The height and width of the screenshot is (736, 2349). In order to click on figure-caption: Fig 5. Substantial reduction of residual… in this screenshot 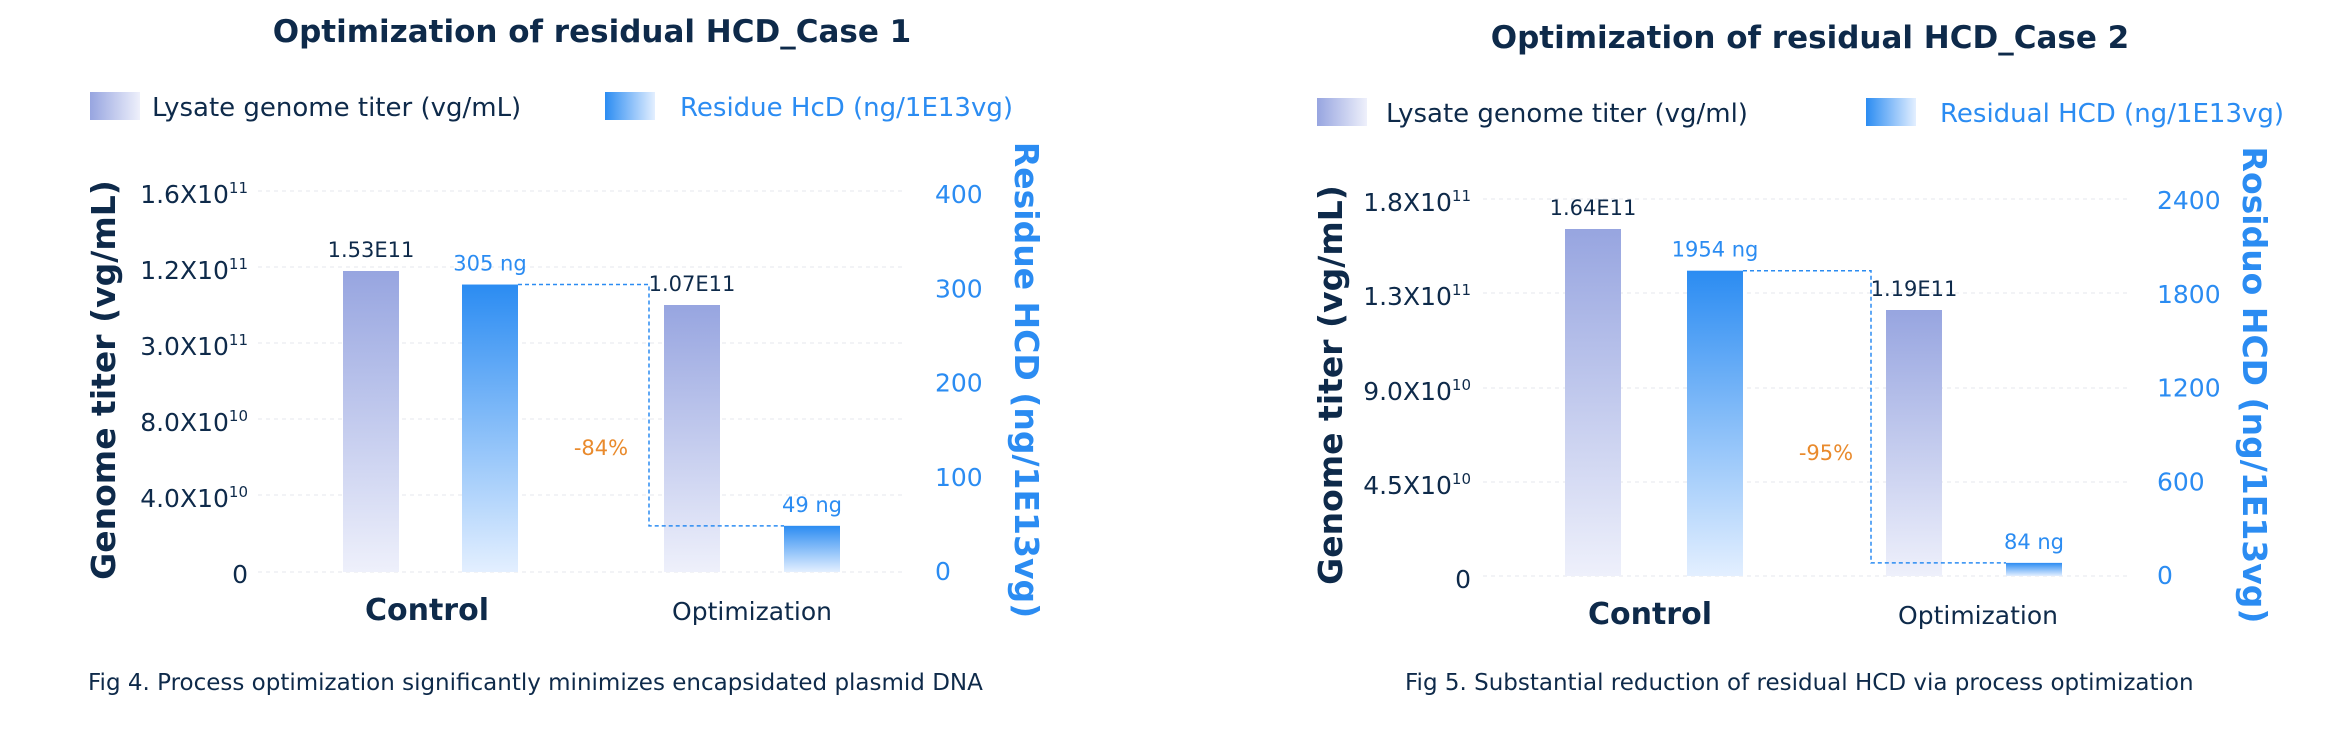, I will do `click(1799, 683)`.